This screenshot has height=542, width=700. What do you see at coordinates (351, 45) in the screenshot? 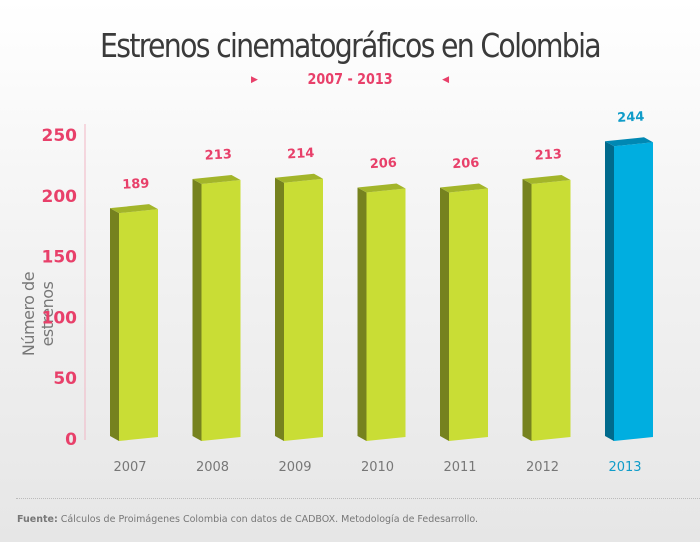
I see `chart-title: Estrenos cinematográficos en Colombia` at bounding box center [351, 45].